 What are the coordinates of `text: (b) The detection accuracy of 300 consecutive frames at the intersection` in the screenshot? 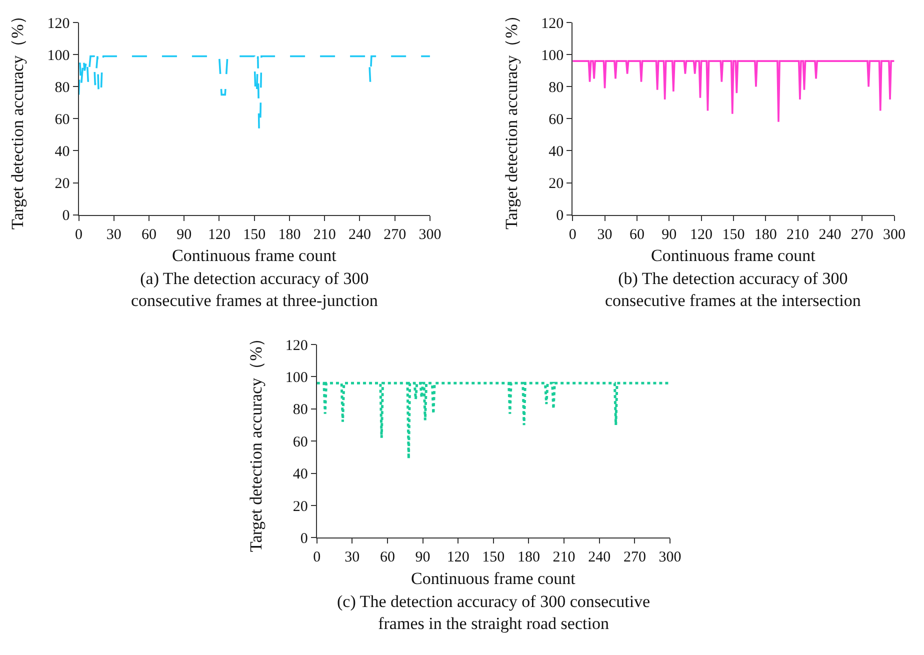 It's located at (733, 289).